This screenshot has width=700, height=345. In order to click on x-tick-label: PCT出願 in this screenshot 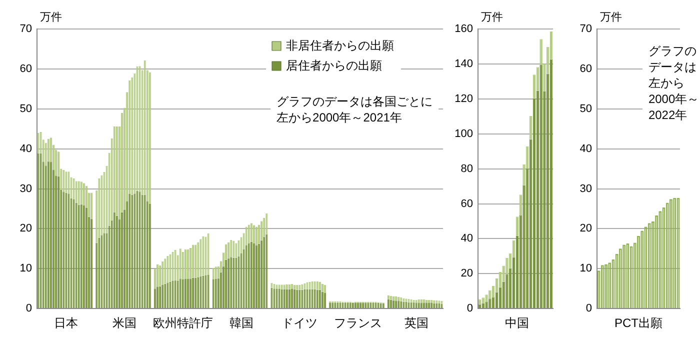, I will do `click(638, 323)`.